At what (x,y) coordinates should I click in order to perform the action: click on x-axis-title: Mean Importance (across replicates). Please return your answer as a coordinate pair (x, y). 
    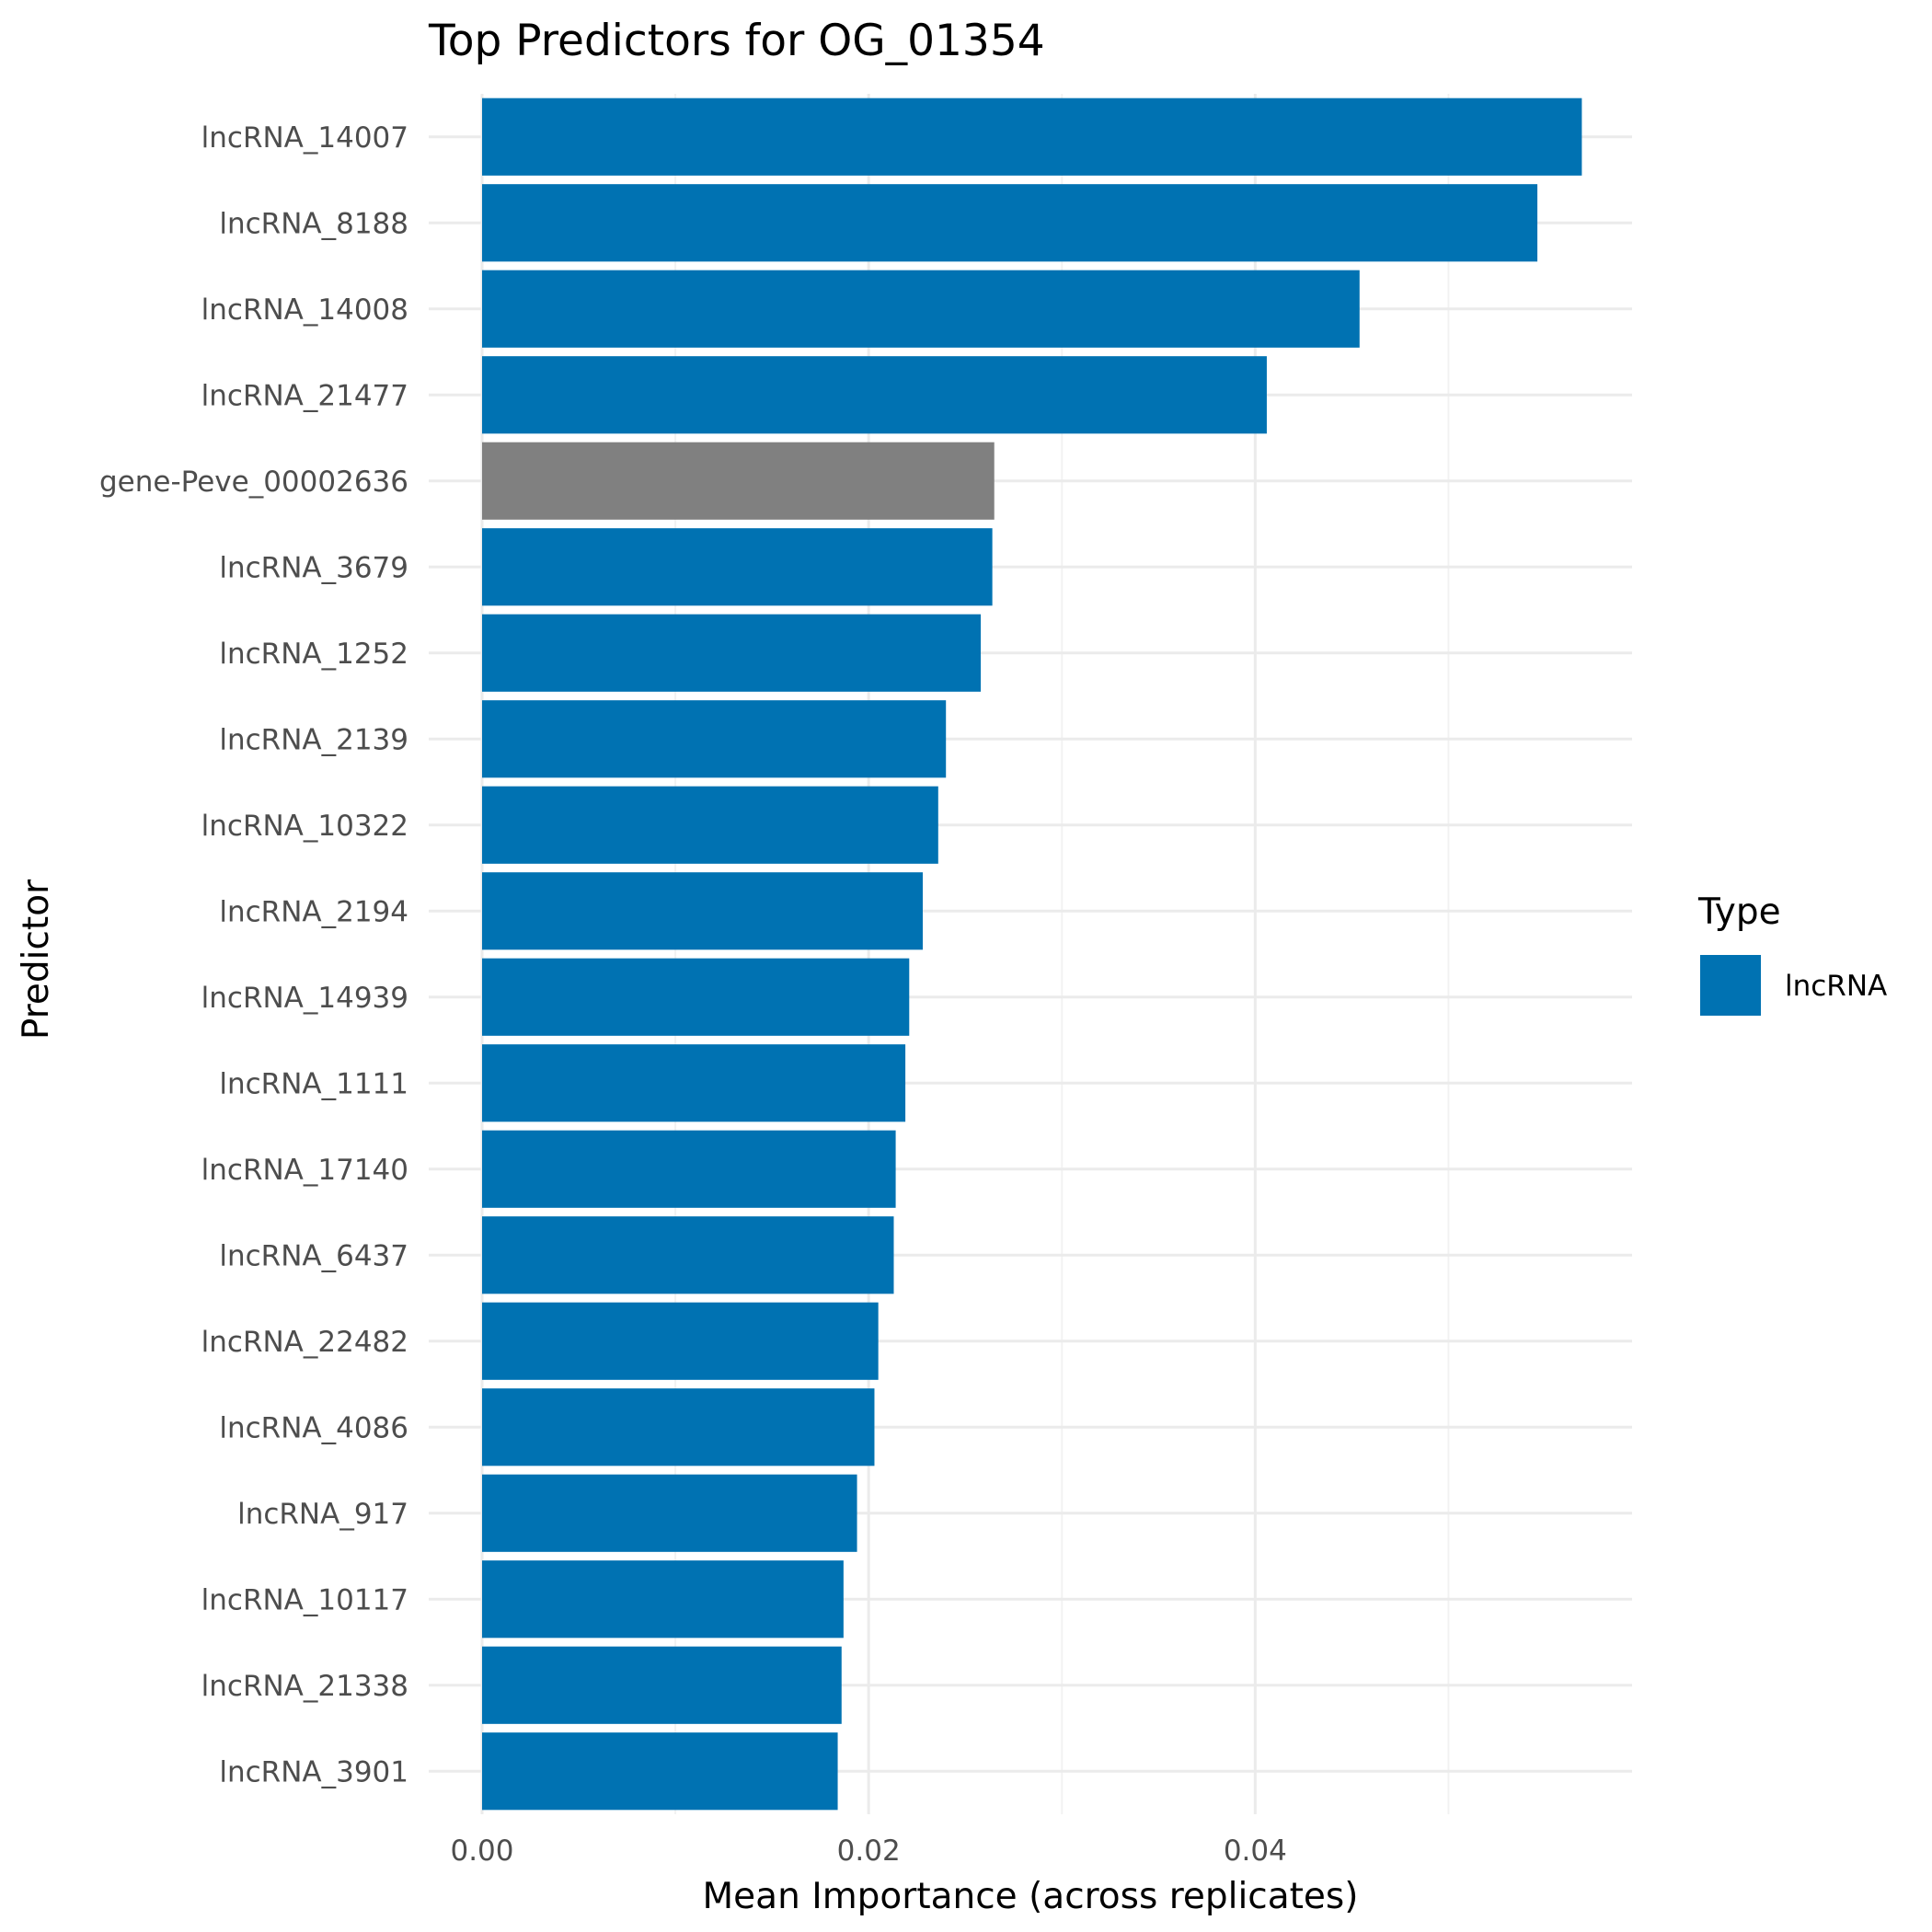
    Looking at the image, I should click on (1031, 1896).